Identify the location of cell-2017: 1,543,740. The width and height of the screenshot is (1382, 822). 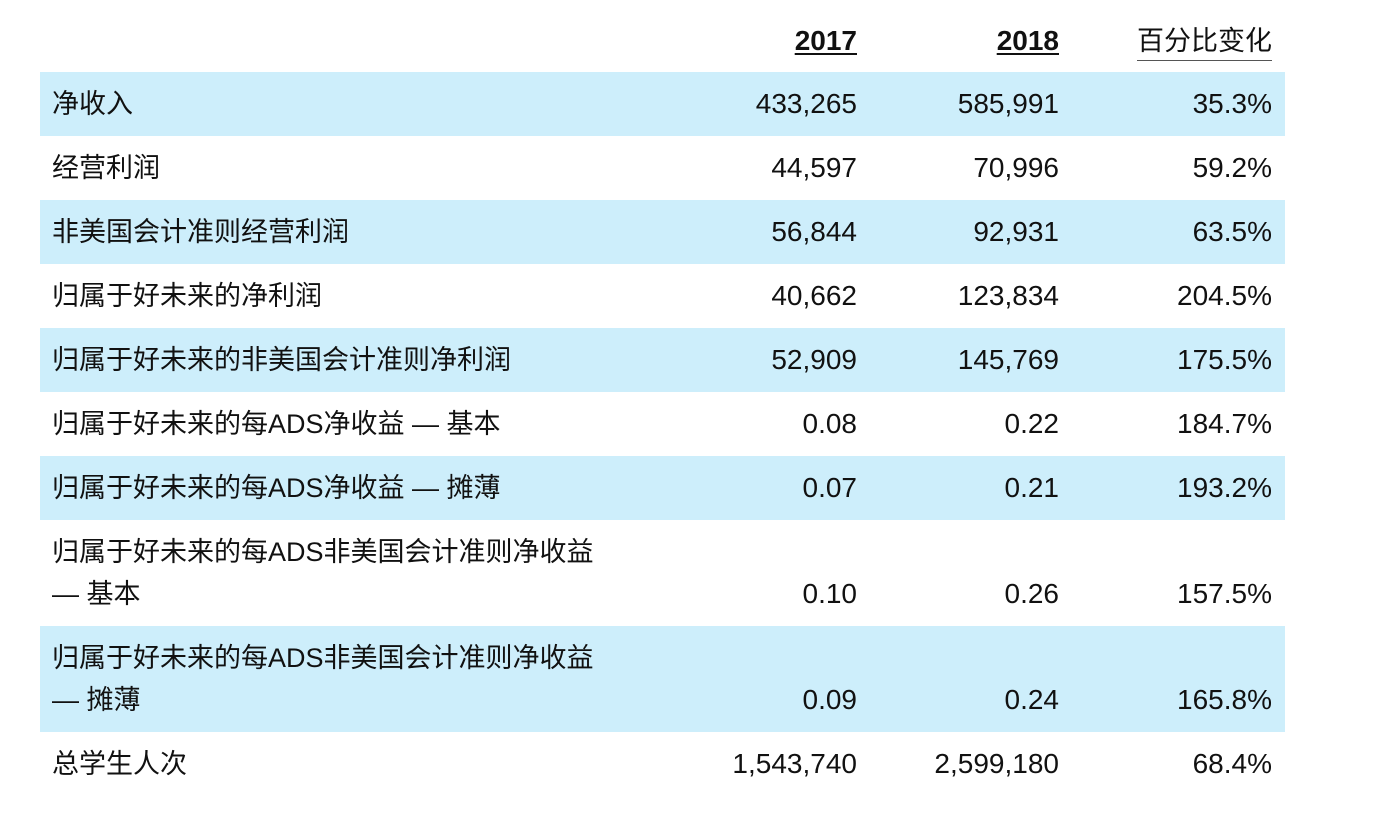
(794, 763).